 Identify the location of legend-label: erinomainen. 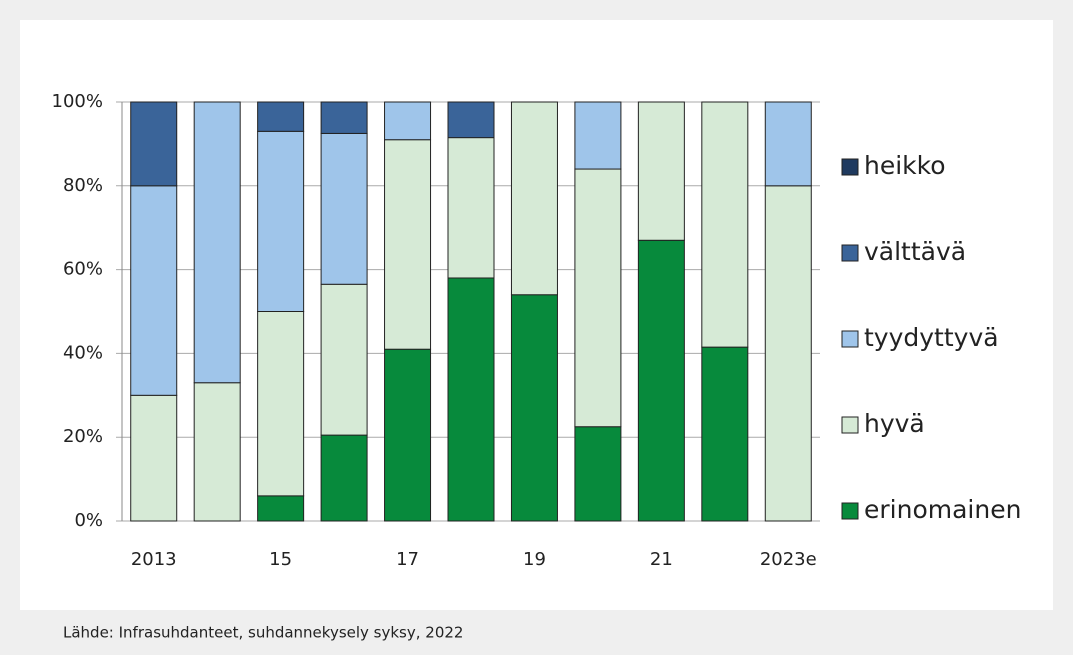
(942, 509).